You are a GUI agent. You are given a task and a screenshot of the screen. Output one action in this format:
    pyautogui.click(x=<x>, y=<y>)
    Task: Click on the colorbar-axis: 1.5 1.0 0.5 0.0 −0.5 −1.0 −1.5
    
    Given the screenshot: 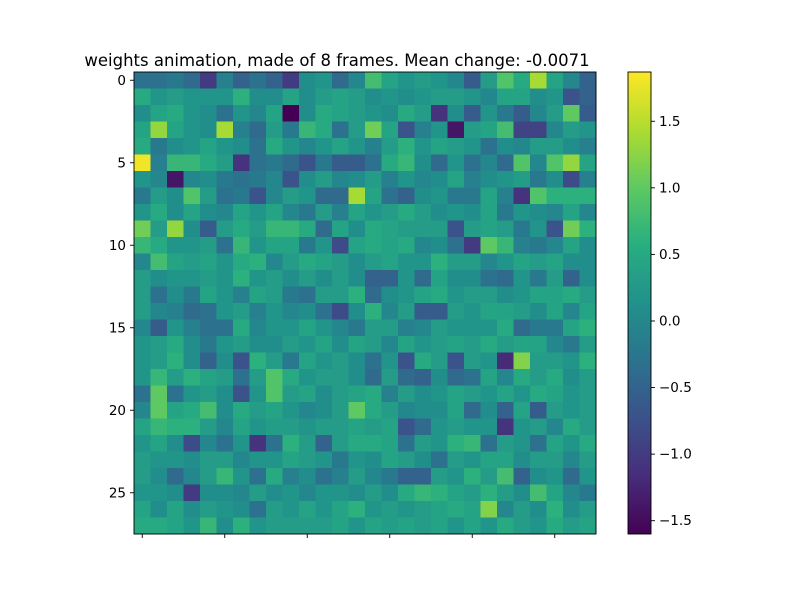 What is the action you would take?
    pyautogui.click(x=671, y=321)
    